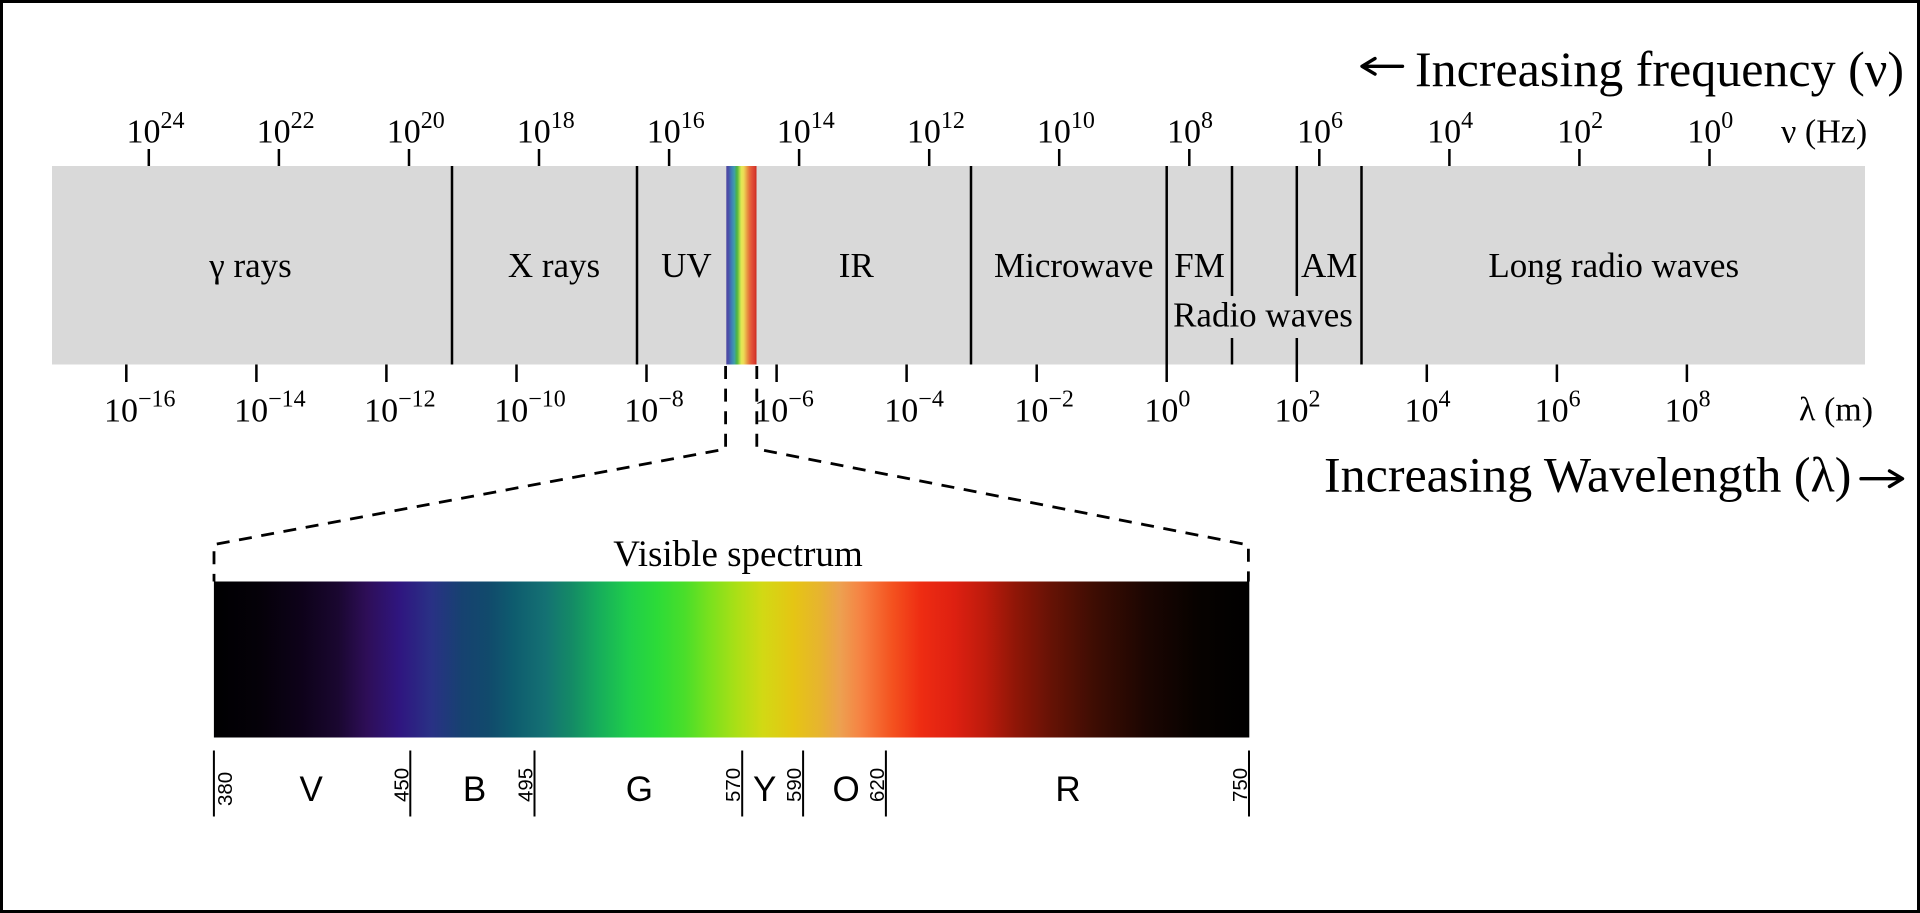  What do you see at coordinates (1240, 785) in the screenshot?
I see `svg-text: 750` at bounding box center [1240, 785].